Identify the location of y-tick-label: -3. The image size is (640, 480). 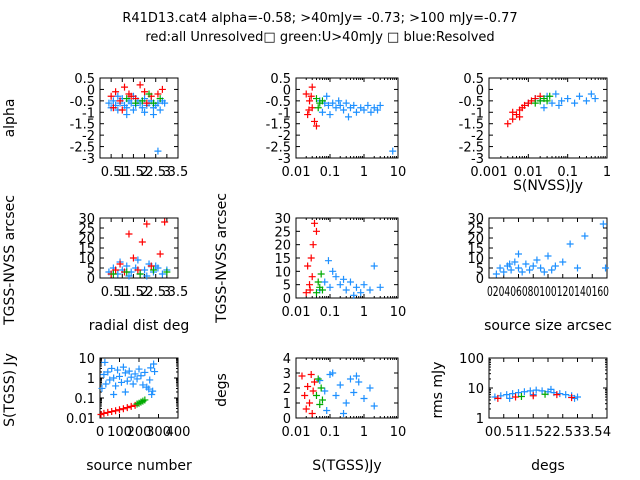
(477, 159).